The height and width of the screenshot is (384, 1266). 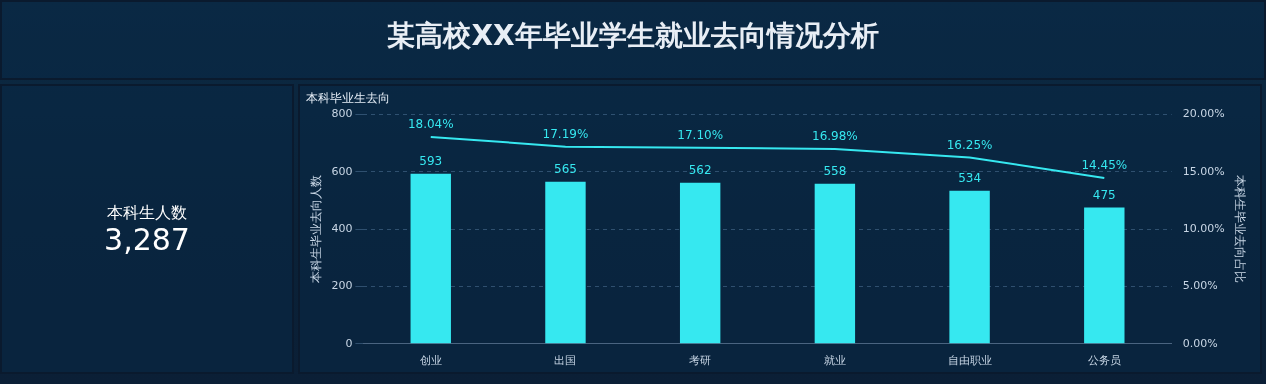 What do you see at coordinates (430, 124) in the screenshot?
I see `data-label: 18.04%` at bounding box center [430, 124].